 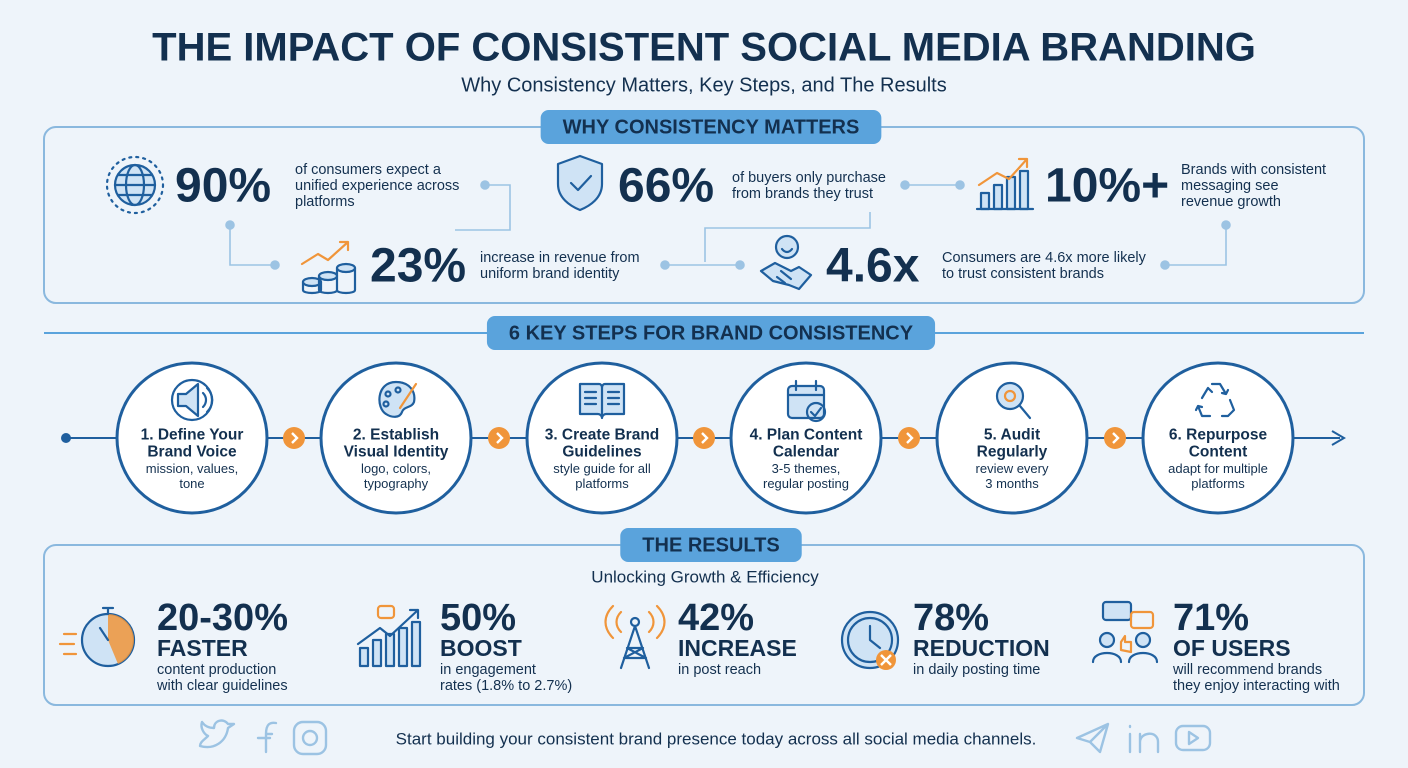 What do you see at coordinates (1107, 186) in the screenshot?
I see `stat-value: 10%+` at bounding box center [1107, 186].